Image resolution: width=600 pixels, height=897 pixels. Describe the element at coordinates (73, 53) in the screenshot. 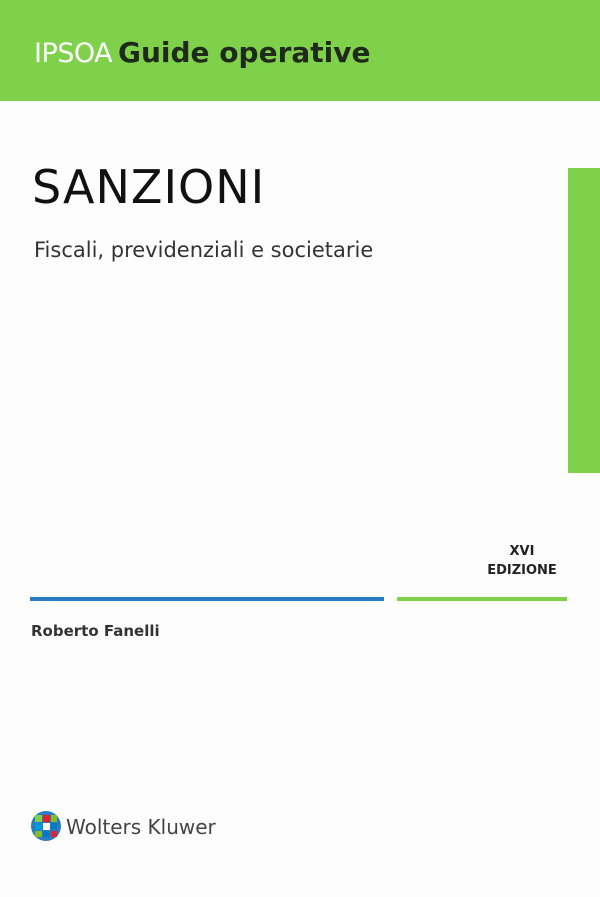

I see `series-name: IPSOA` at that location.